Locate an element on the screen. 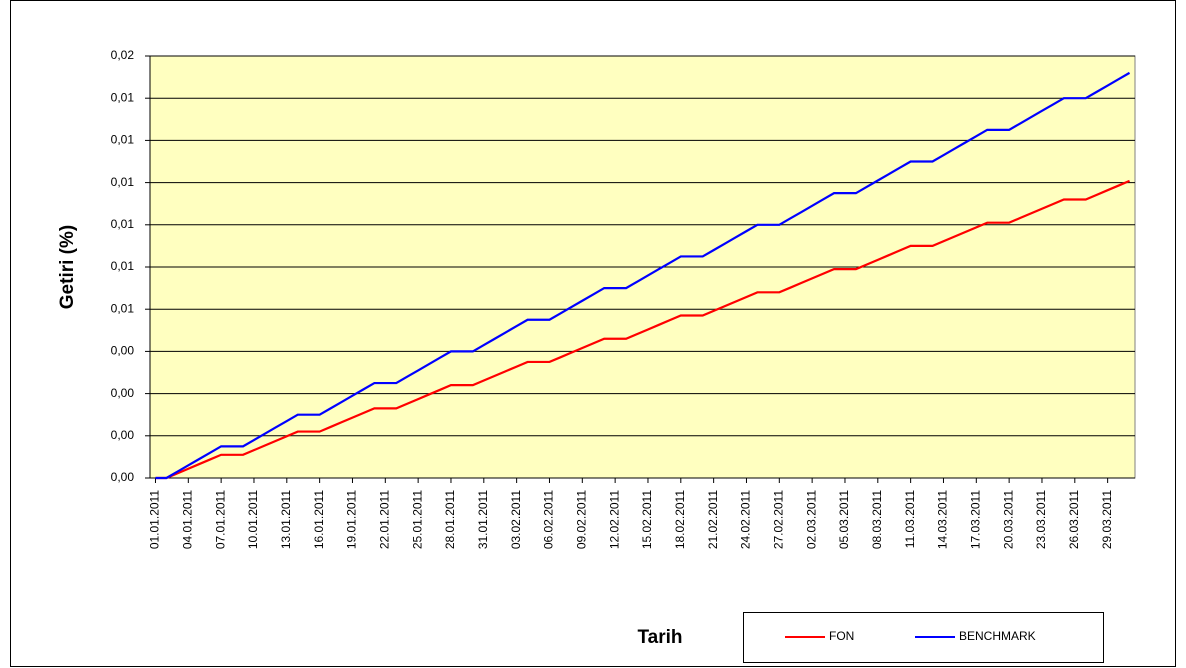 The width and height of the screenshot is (1186, 668). x-tick-label: 03.02.2011 is located at coordinates (516, 519).